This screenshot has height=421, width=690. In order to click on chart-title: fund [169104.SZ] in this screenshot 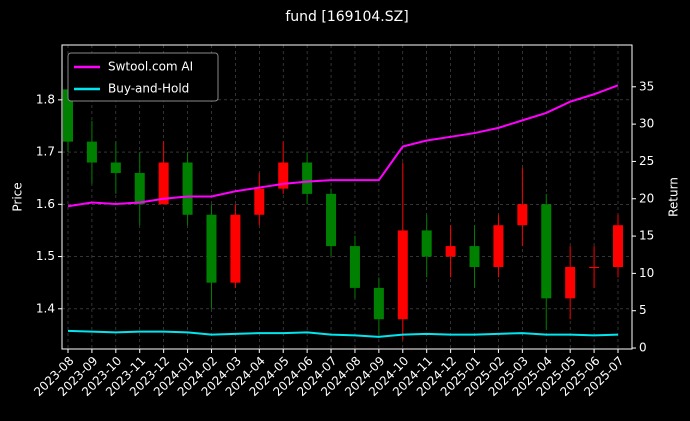, I will do `click(346, 17)`.